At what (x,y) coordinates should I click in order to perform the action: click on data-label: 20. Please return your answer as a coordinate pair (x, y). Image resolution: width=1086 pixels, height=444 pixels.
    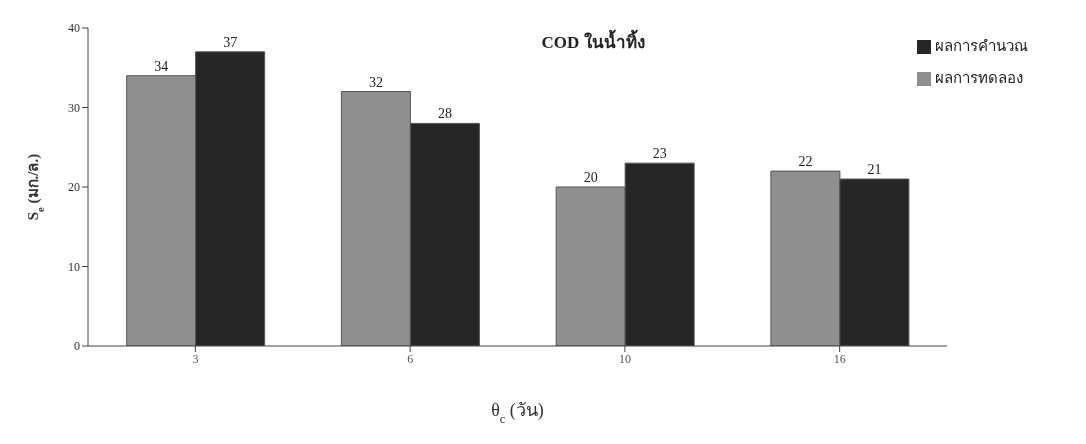
    Looking at the image, I should click on (590, 177).